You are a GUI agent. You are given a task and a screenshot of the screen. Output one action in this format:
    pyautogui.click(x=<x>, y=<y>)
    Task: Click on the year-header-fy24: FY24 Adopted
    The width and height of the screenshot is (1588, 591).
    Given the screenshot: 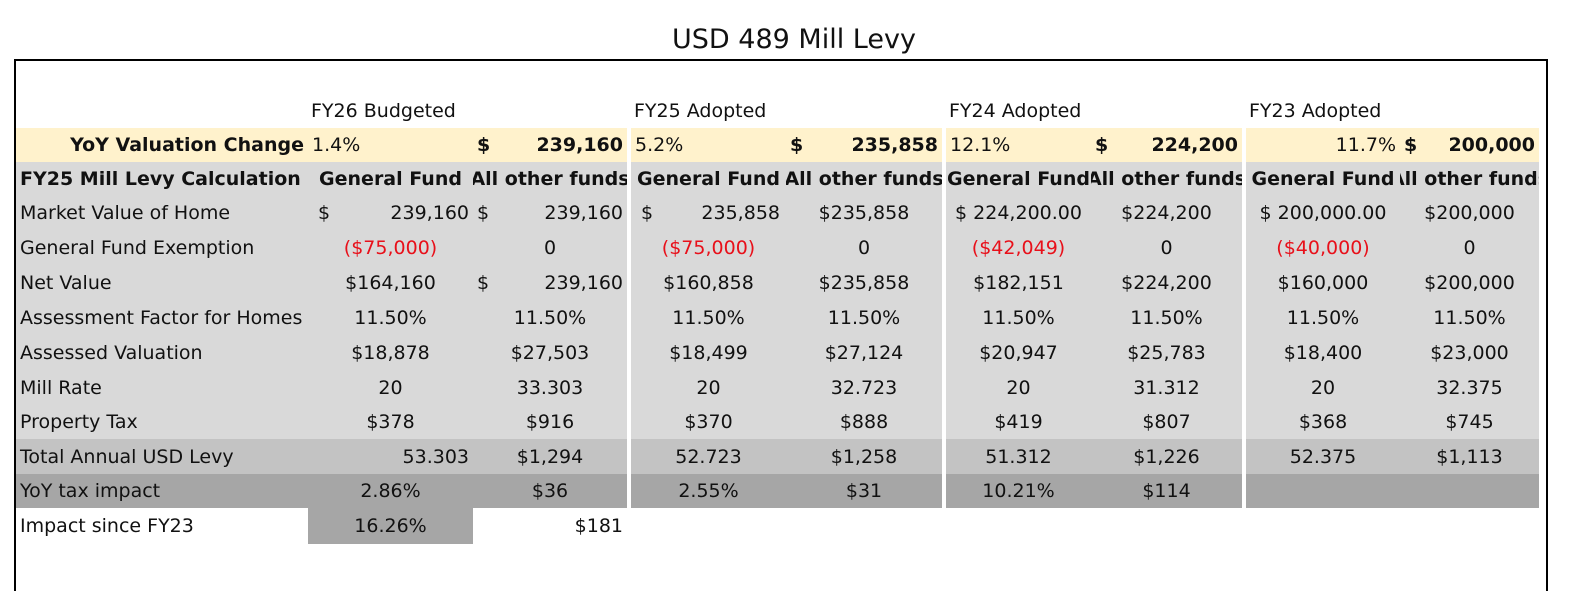 What is the action you would take?
    pyautogui.click(x=1015, y=111)
    